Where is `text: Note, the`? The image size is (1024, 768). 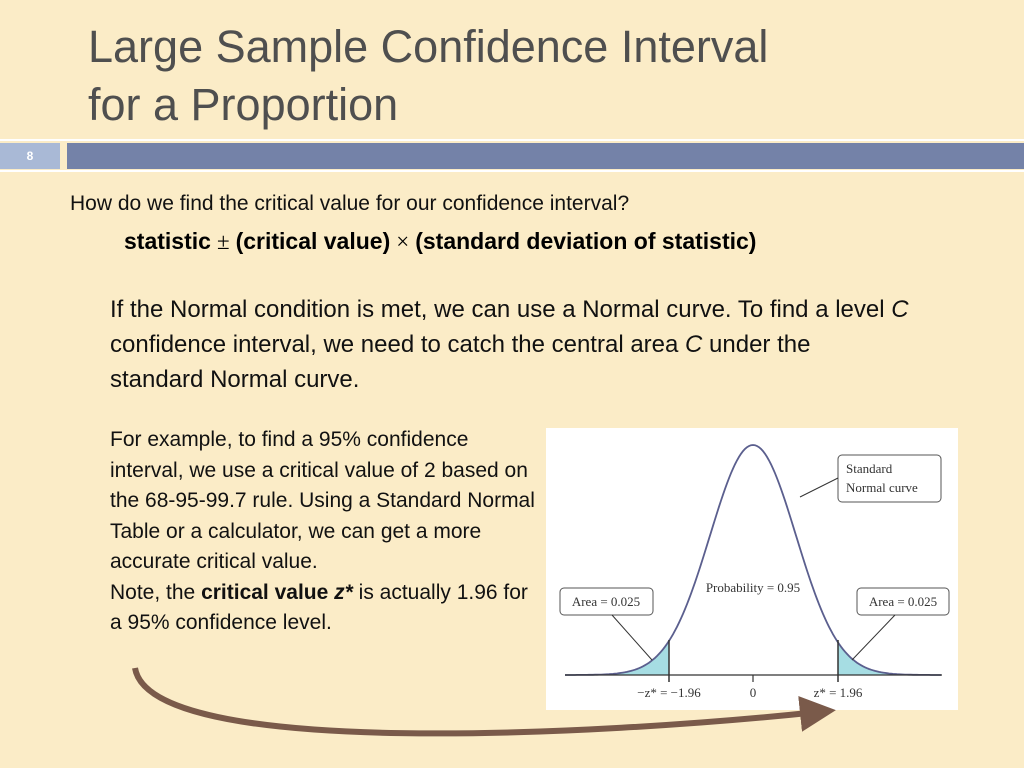
text: Note, the is located at coordinates (156, 592).